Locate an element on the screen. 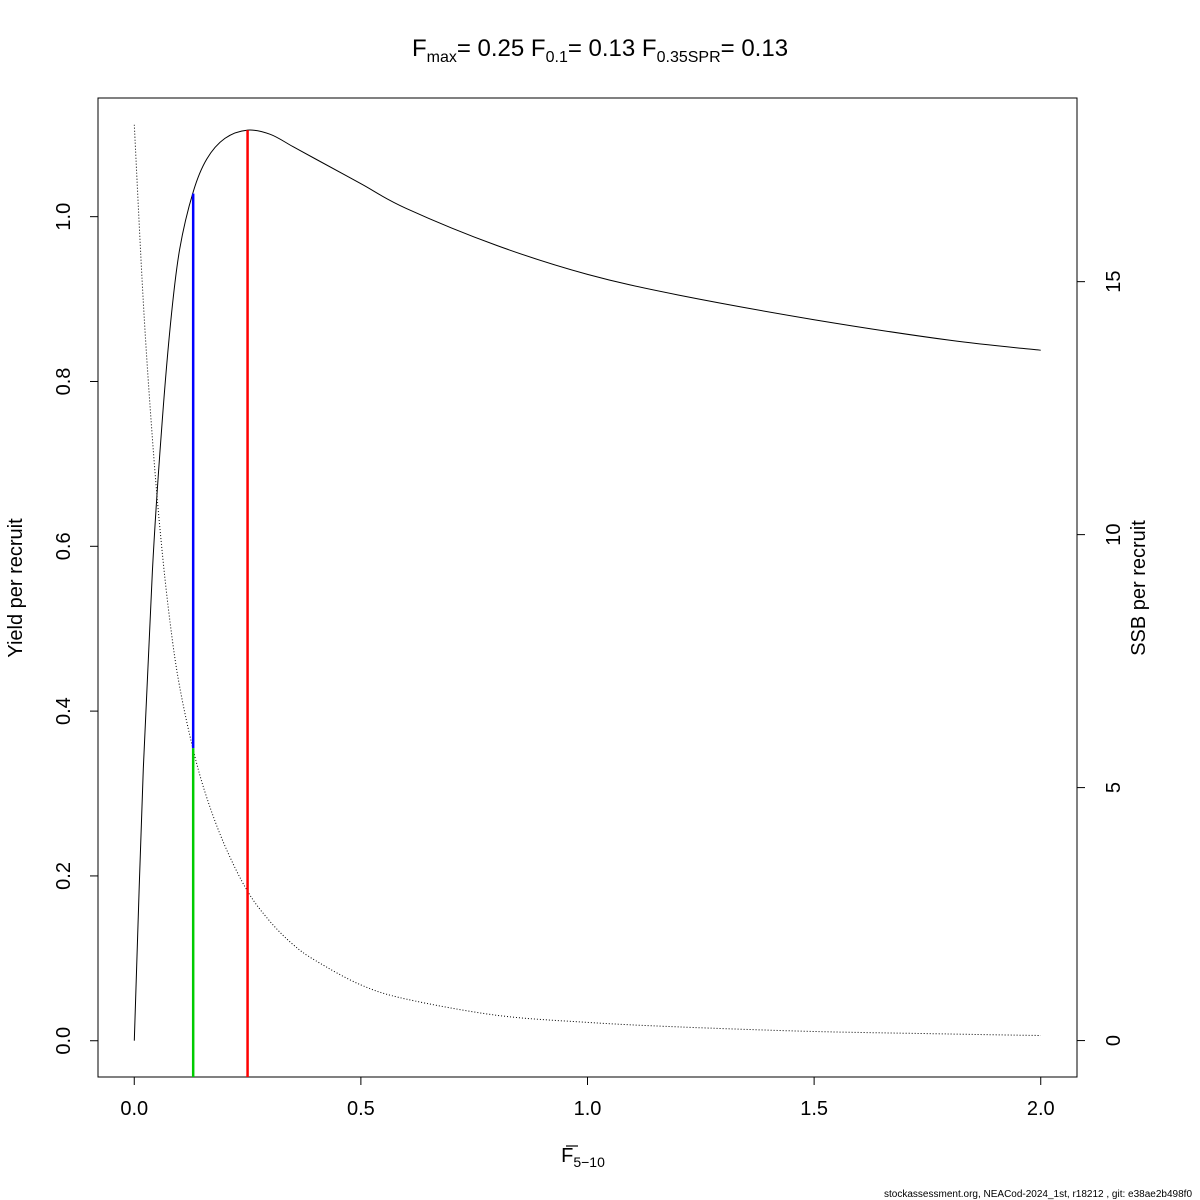  y-axis-right: 0 5 10 15 is located at coordinates (1101, 658).